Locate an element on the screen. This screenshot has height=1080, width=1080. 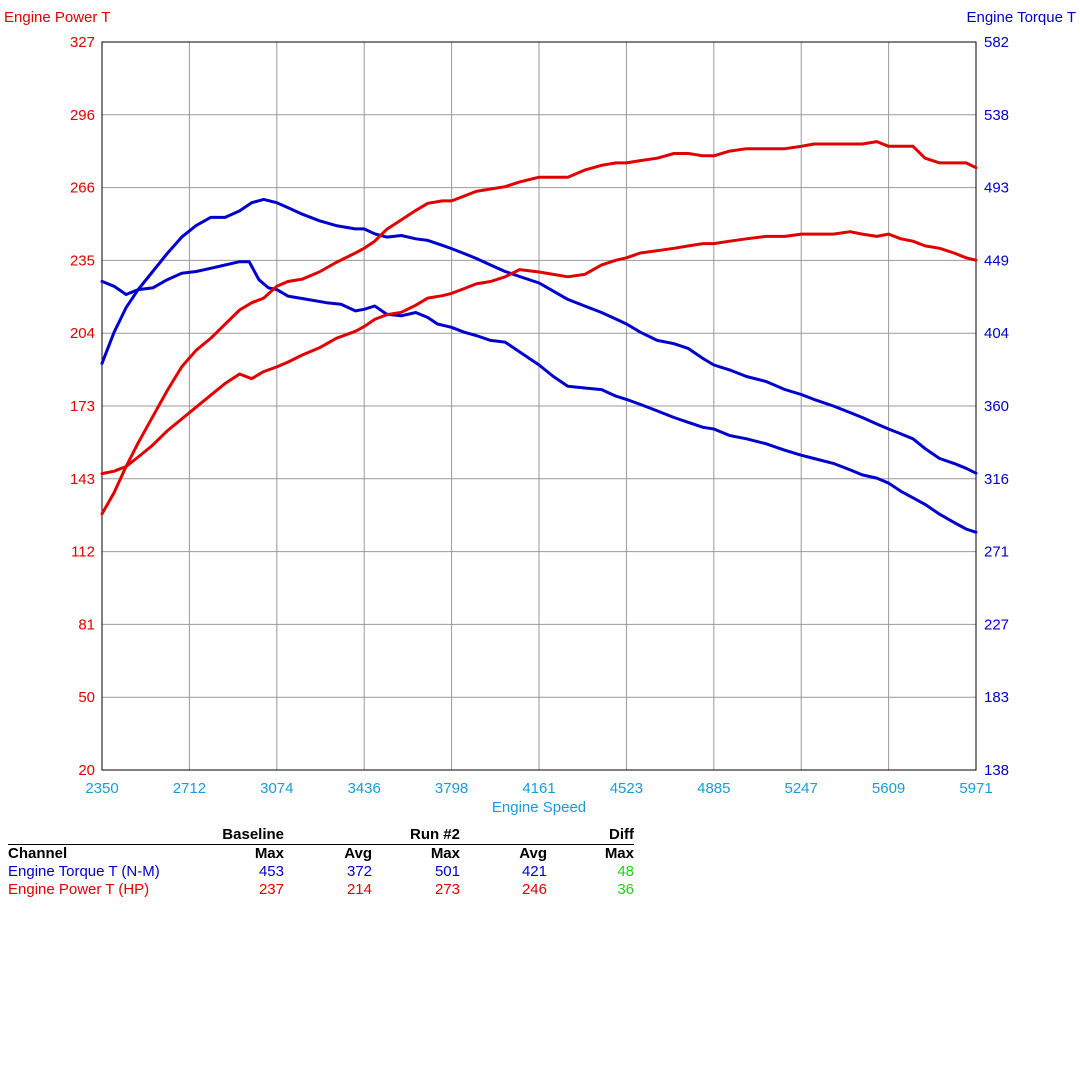
y-right-tick-label: 404 is located at coordinates (996, 333).